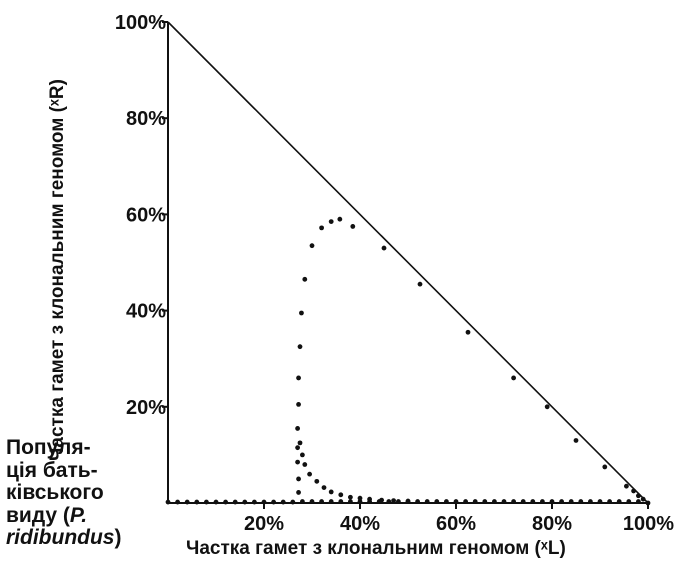 The height and width of the screenshot is (569, 678). What do you see at coordinates (55, 492) in the screenshot?
I see `population-label-line: ківського` at bounding box center [55, 492].